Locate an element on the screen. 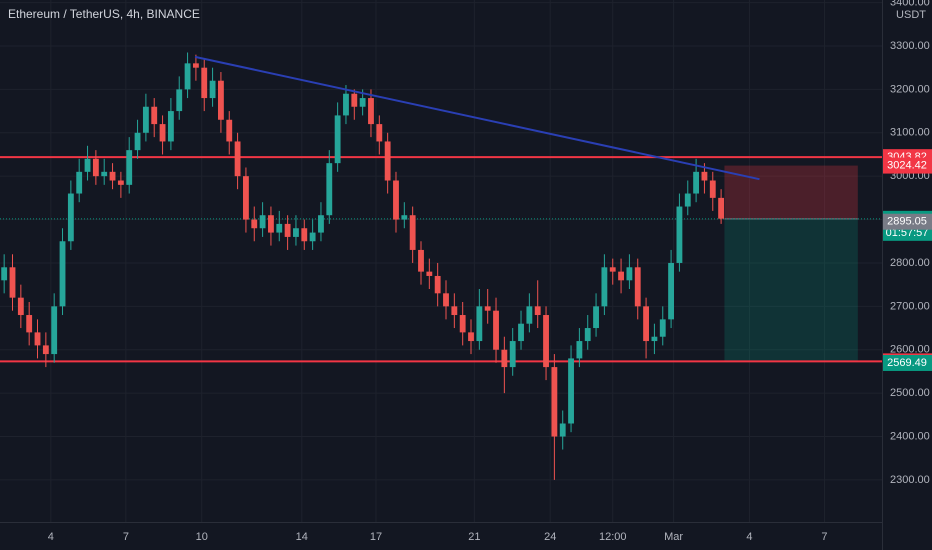 This screenshot has height=550, width=932. y-tick-label: 2500.00 is located at coordinates (910, 393).